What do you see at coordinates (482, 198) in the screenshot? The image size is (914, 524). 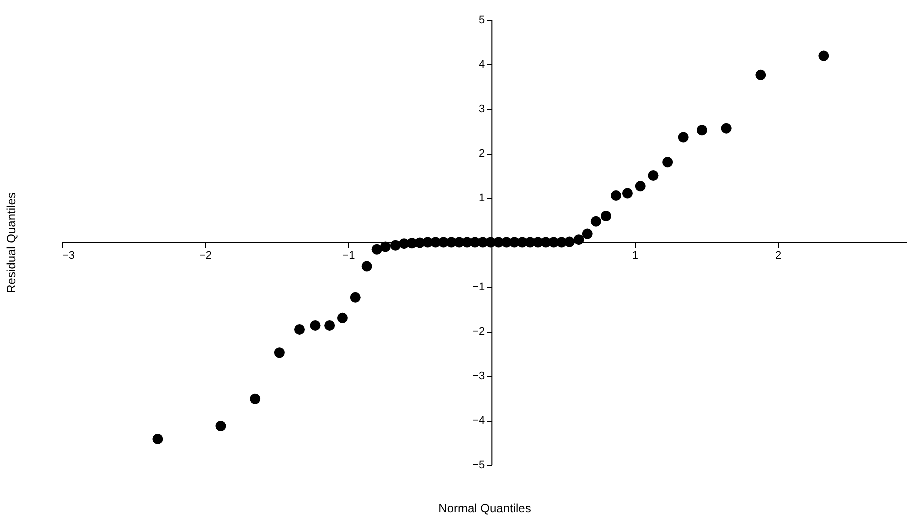 I see `y-tick-label: 1` at bounding box center [482, 198].